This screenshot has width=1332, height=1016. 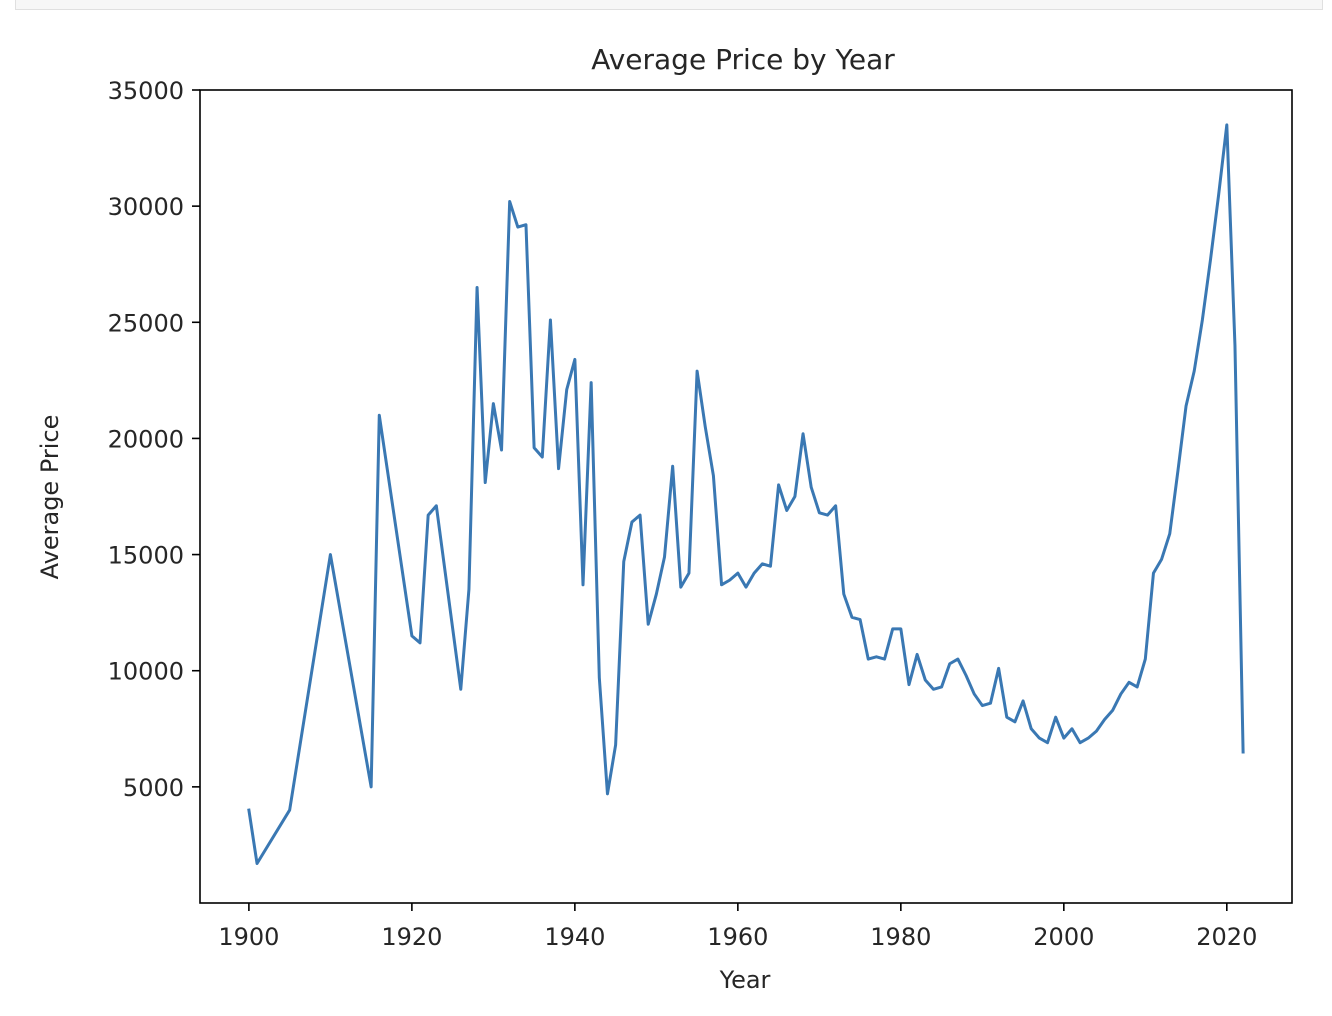 What do you see at coordinates (146, 556) in the screenshot?
I see `y-tick-label: 15000` at bounding box center [146, 556].